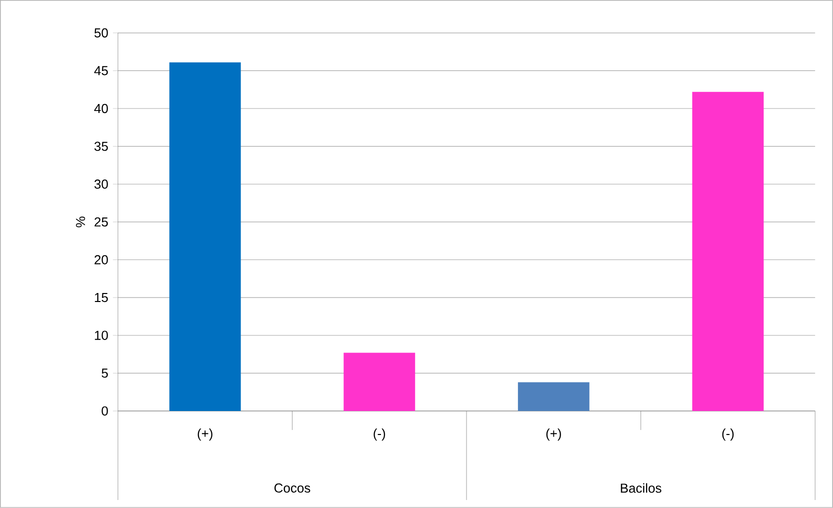 The width and height of the screenshot is (833, 508). Describe the element at coordinates (101, 71) in the screenshot. I see `y-tick-label: 45` at that location.